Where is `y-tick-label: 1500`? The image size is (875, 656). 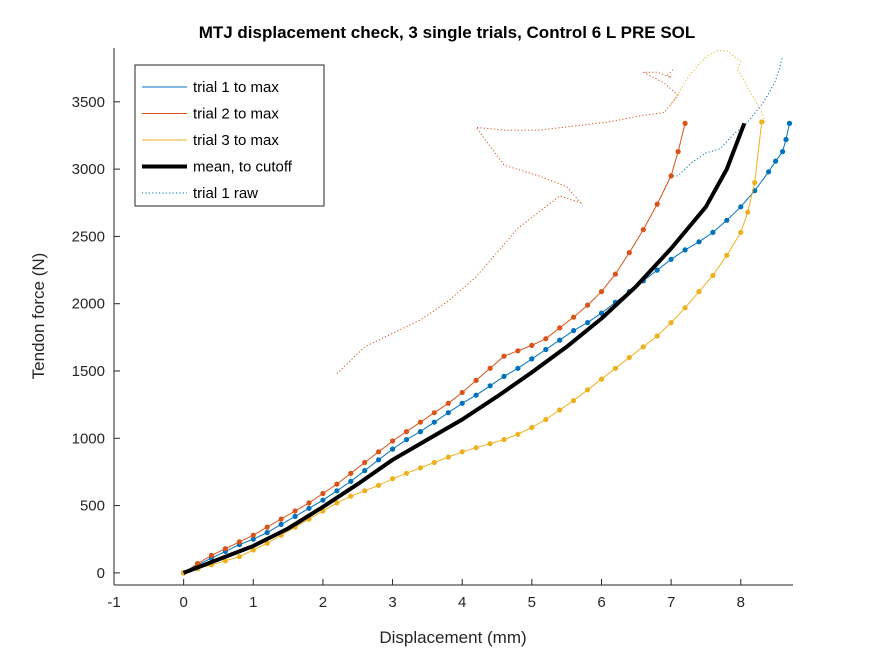
y-tick-label: 1500 is located at coordinates (88, 371).